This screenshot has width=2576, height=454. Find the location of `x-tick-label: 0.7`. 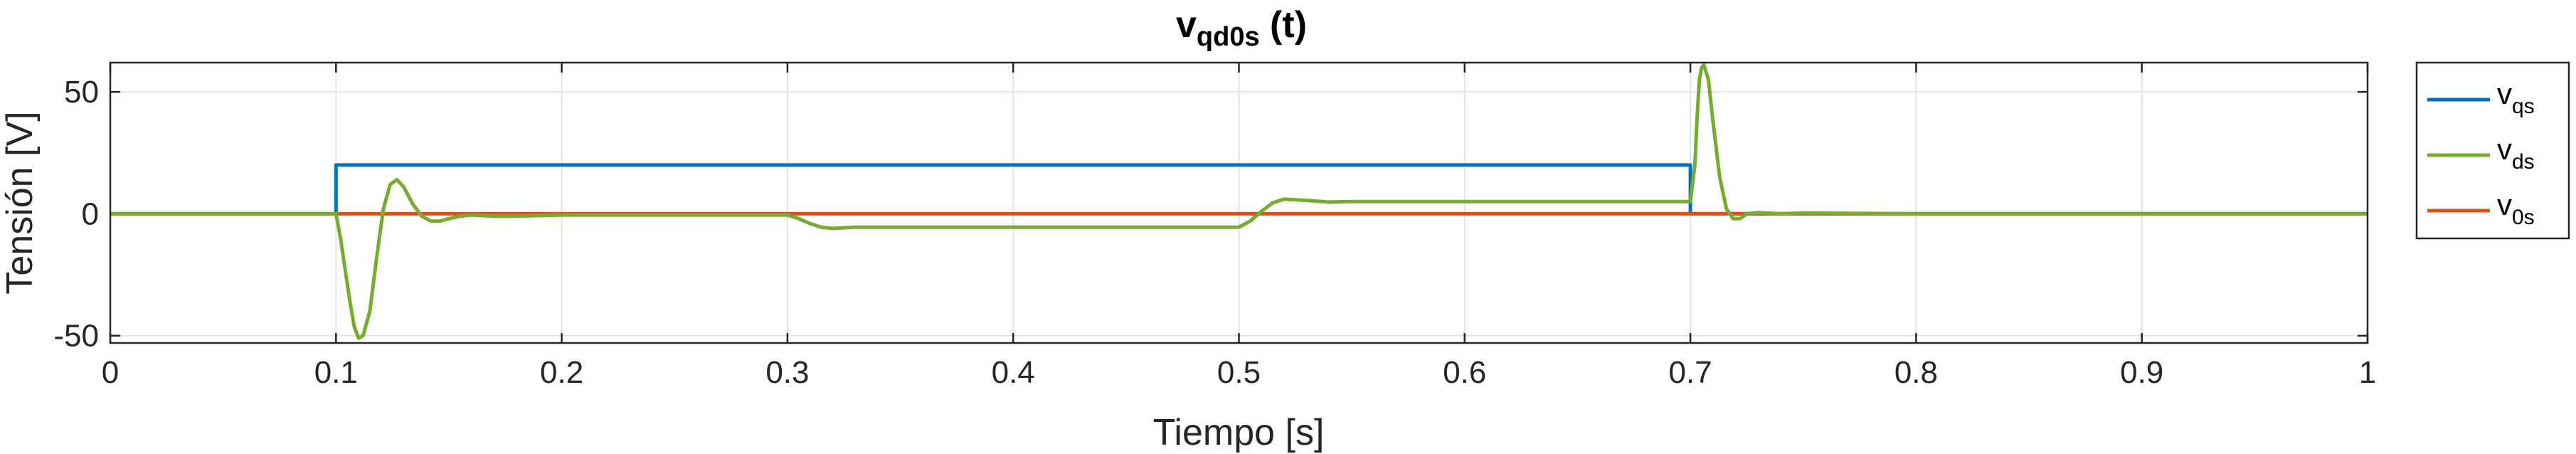

x-tick-label: 0.7 is located at coordinates (1690, 373).